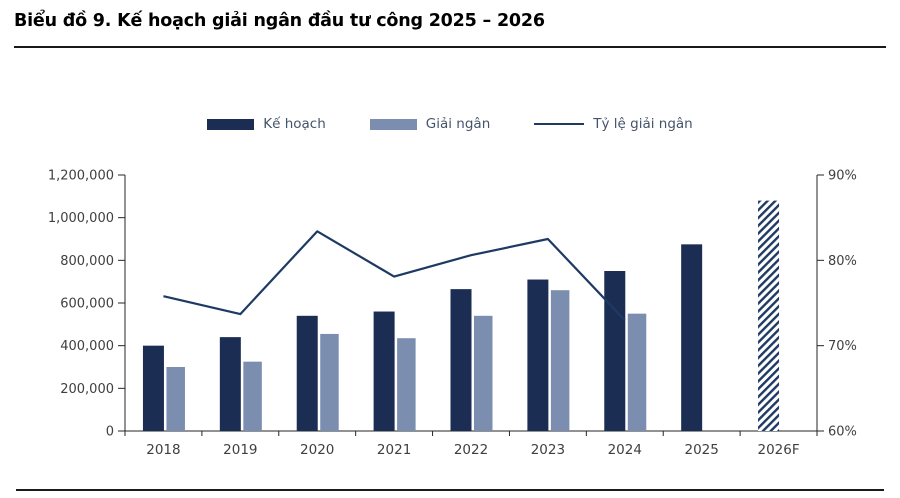 Image resolution: width=900 pixels, height=498 pixels. I want to click on bar-ke-hoach-2020, so click(307, 373).